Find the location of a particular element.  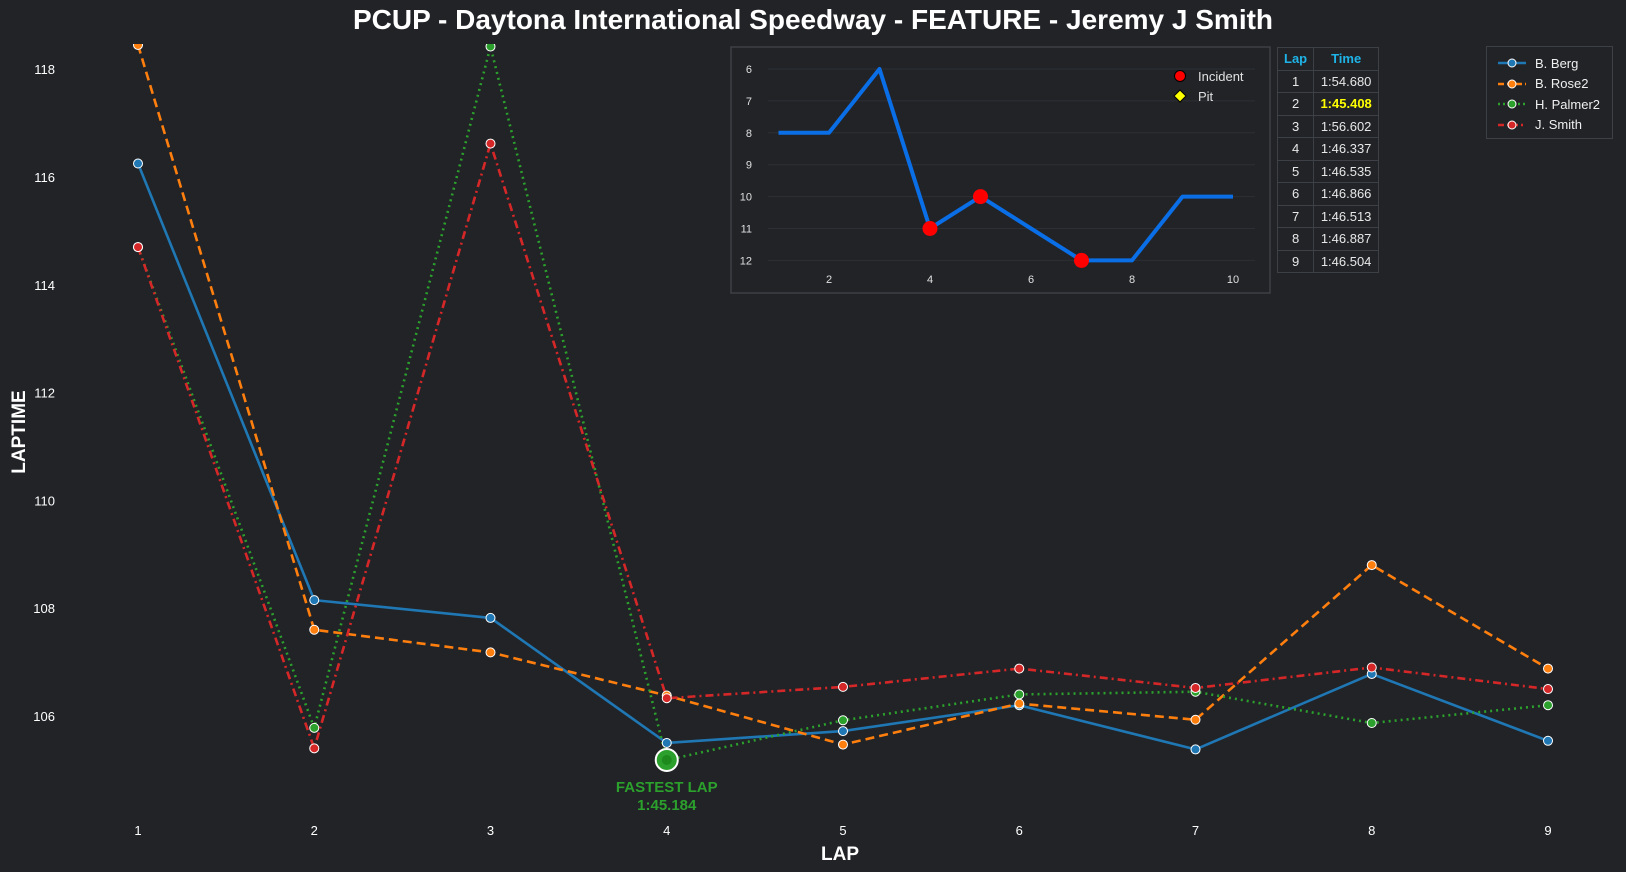

table-row: 3 1:56.602 is located at coordinates (1328, 126).